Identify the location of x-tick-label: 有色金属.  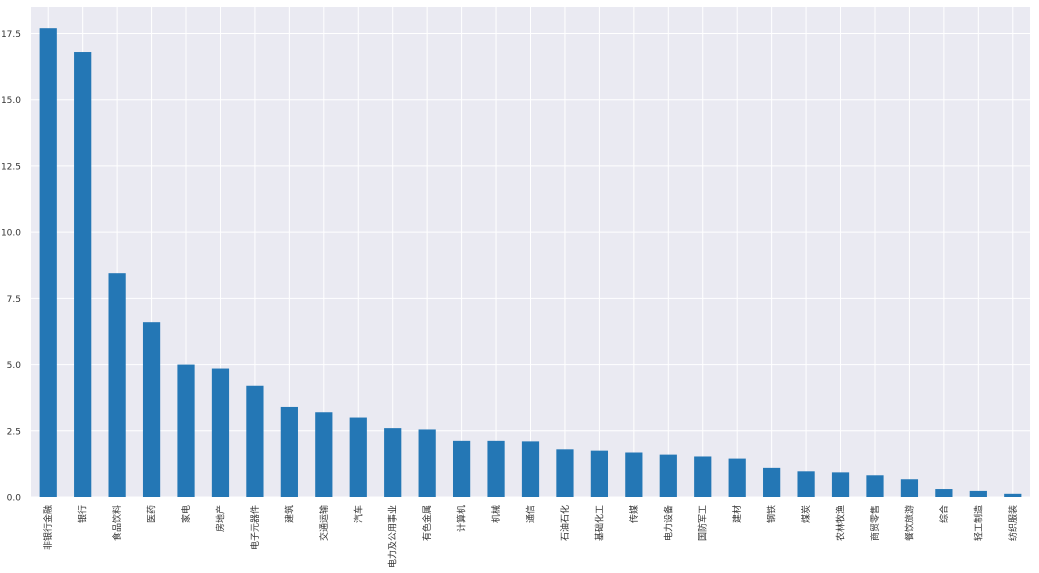
(427, 523).